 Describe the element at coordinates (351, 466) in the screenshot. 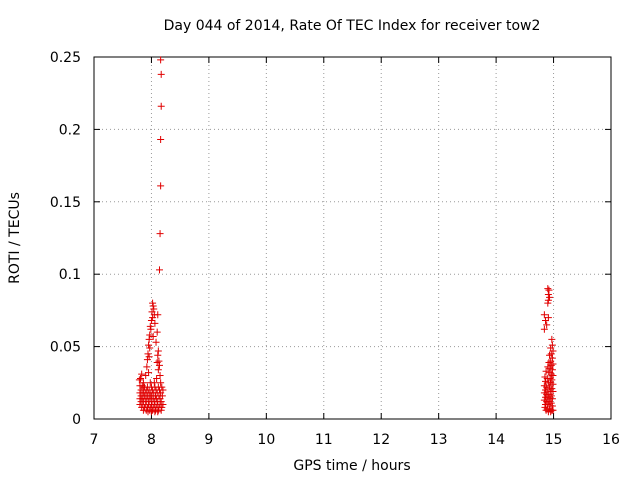

I see `x-axis-label: GPS time / hours` at that location.